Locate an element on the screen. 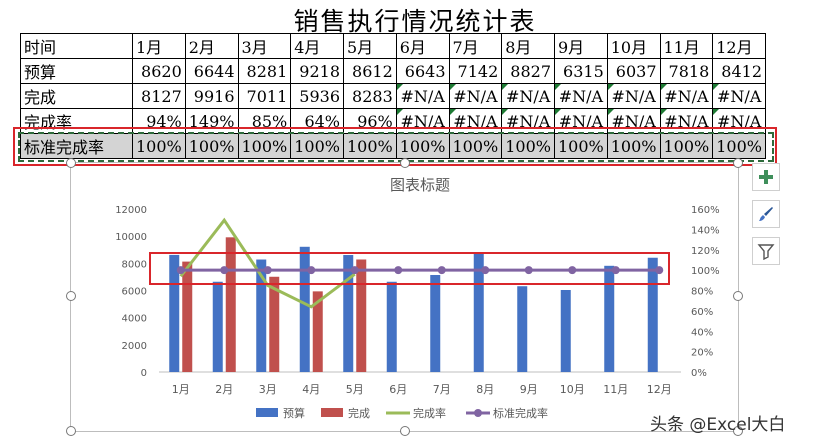  month-header-cell: 8月 is located at coordinates (528, 46).